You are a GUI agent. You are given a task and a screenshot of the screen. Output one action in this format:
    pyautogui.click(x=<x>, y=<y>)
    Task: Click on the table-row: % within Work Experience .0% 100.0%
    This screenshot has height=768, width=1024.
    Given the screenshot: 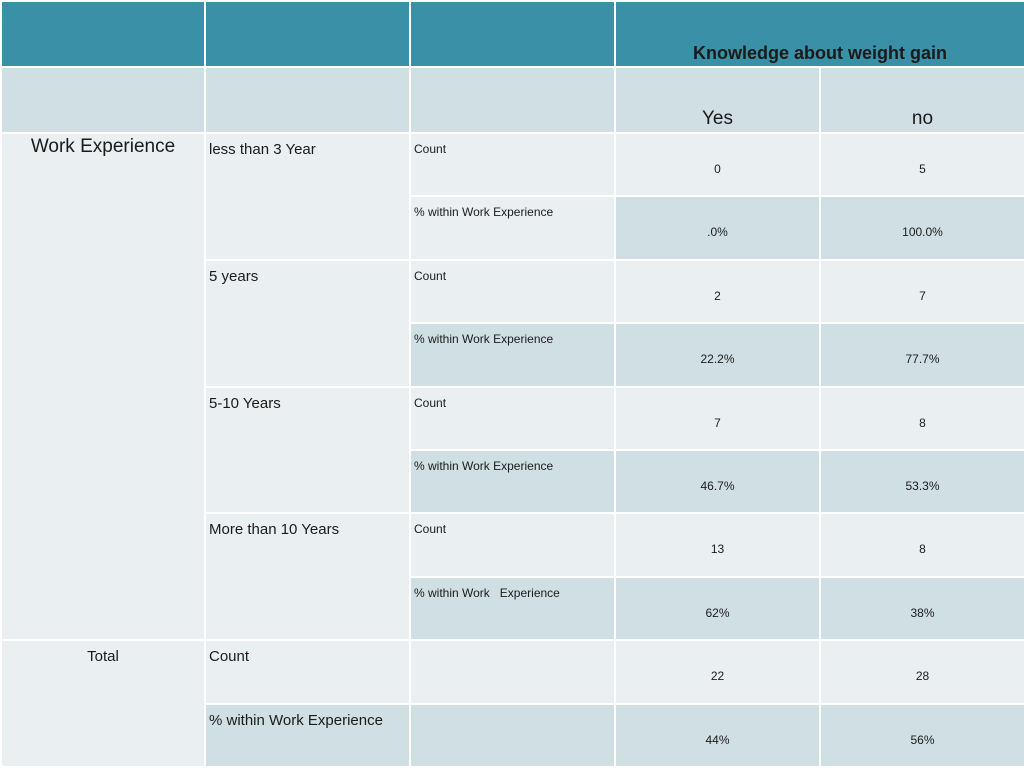 What is the action you would take?
    pyautogui.click(x=512, y=228)
    